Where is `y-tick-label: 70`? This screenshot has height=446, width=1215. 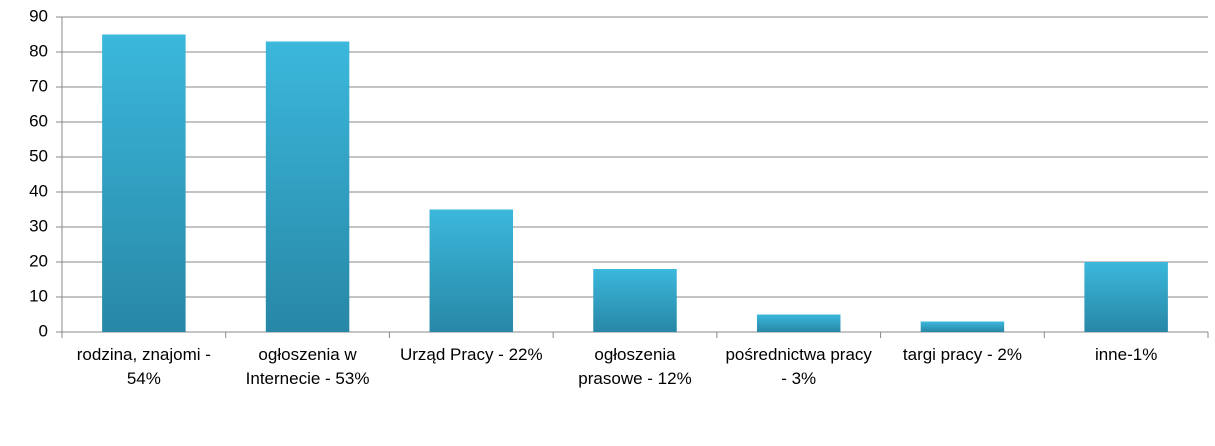
y-tick-label: 70 is located at coordinates (38, 85).